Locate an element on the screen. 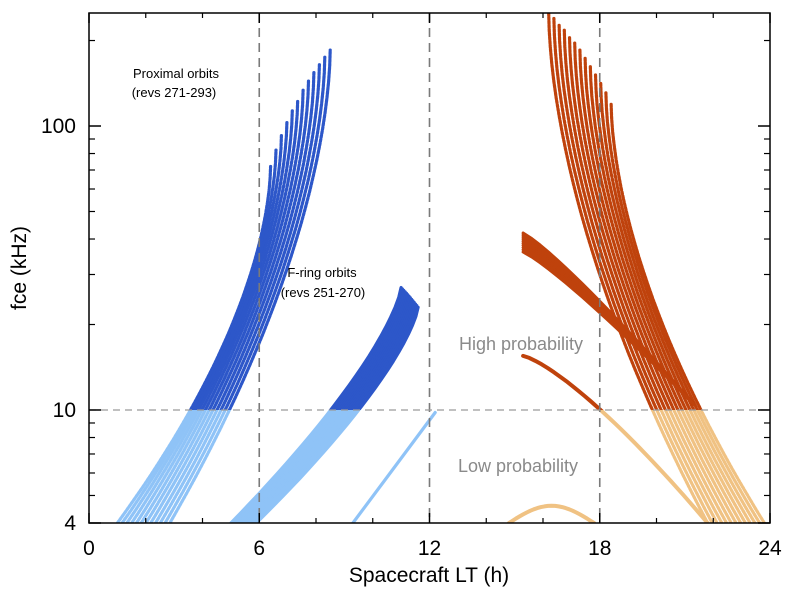  inbound-low-line-low is located at coordinates (394, 466).